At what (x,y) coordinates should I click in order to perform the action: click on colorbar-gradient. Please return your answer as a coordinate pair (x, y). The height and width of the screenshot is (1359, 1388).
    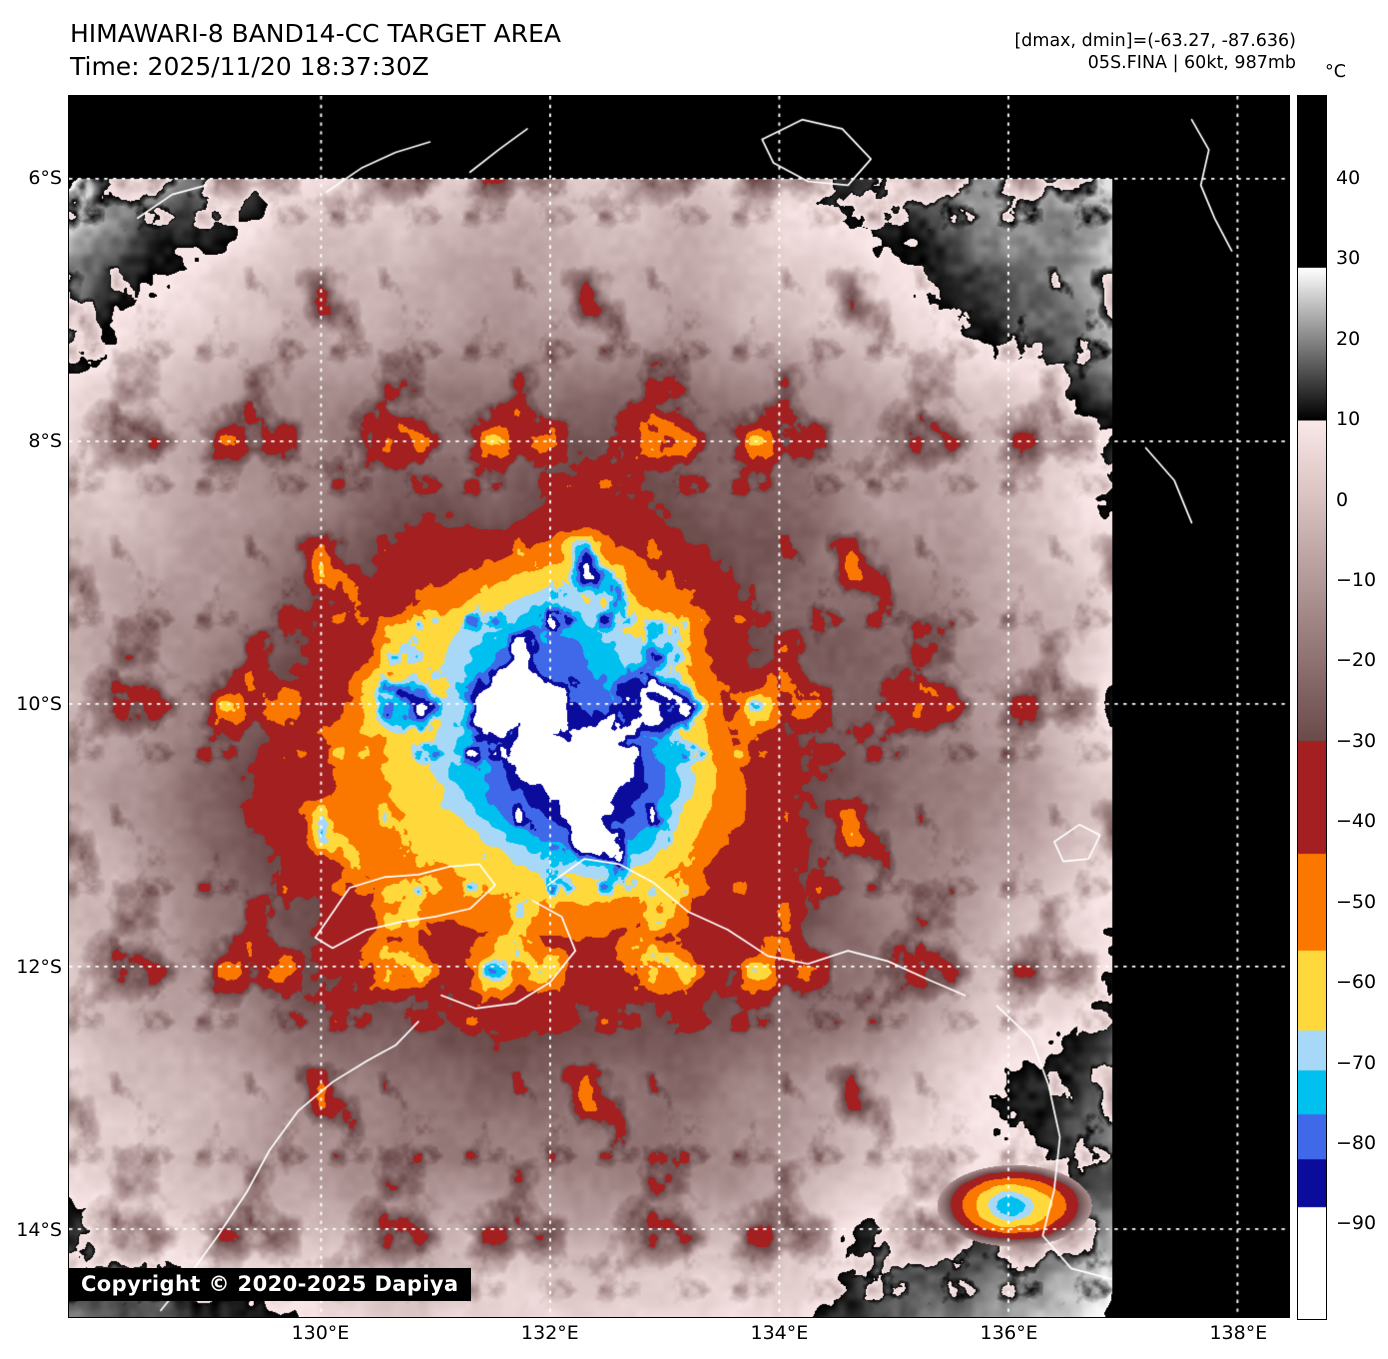
    Looking at the image, I should click on (1312, 707).